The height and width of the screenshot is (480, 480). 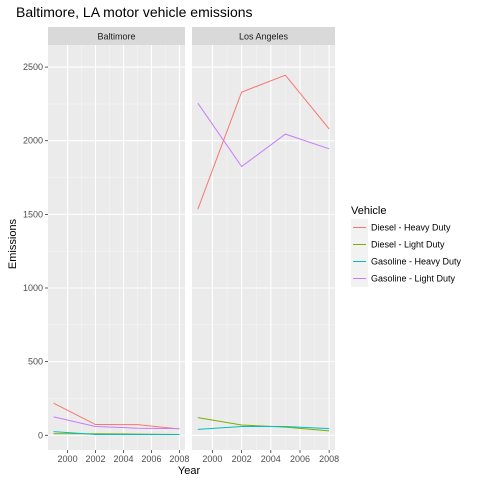 What do you see at coordinates (35, 362) in the screenshot?
I see `y-tick-label: 500` at bounding box center [35, 362].